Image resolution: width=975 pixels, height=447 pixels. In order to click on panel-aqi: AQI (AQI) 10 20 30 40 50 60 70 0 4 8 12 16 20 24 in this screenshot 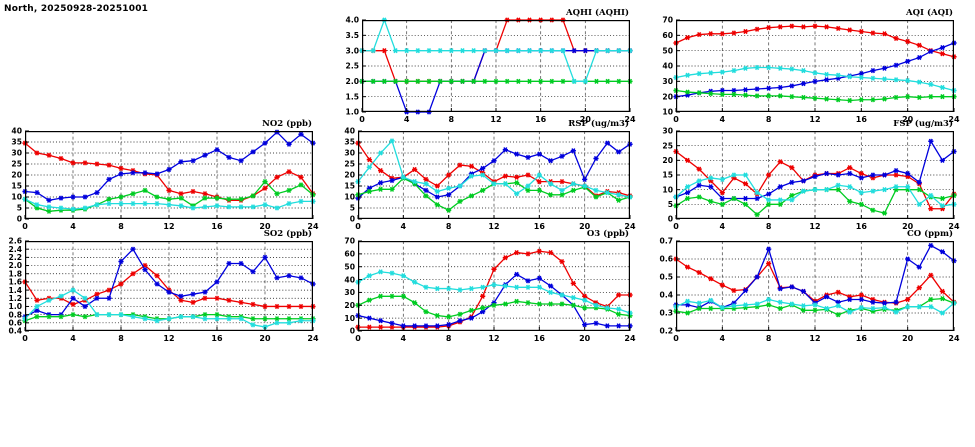, I will do `click(811, 66)`.